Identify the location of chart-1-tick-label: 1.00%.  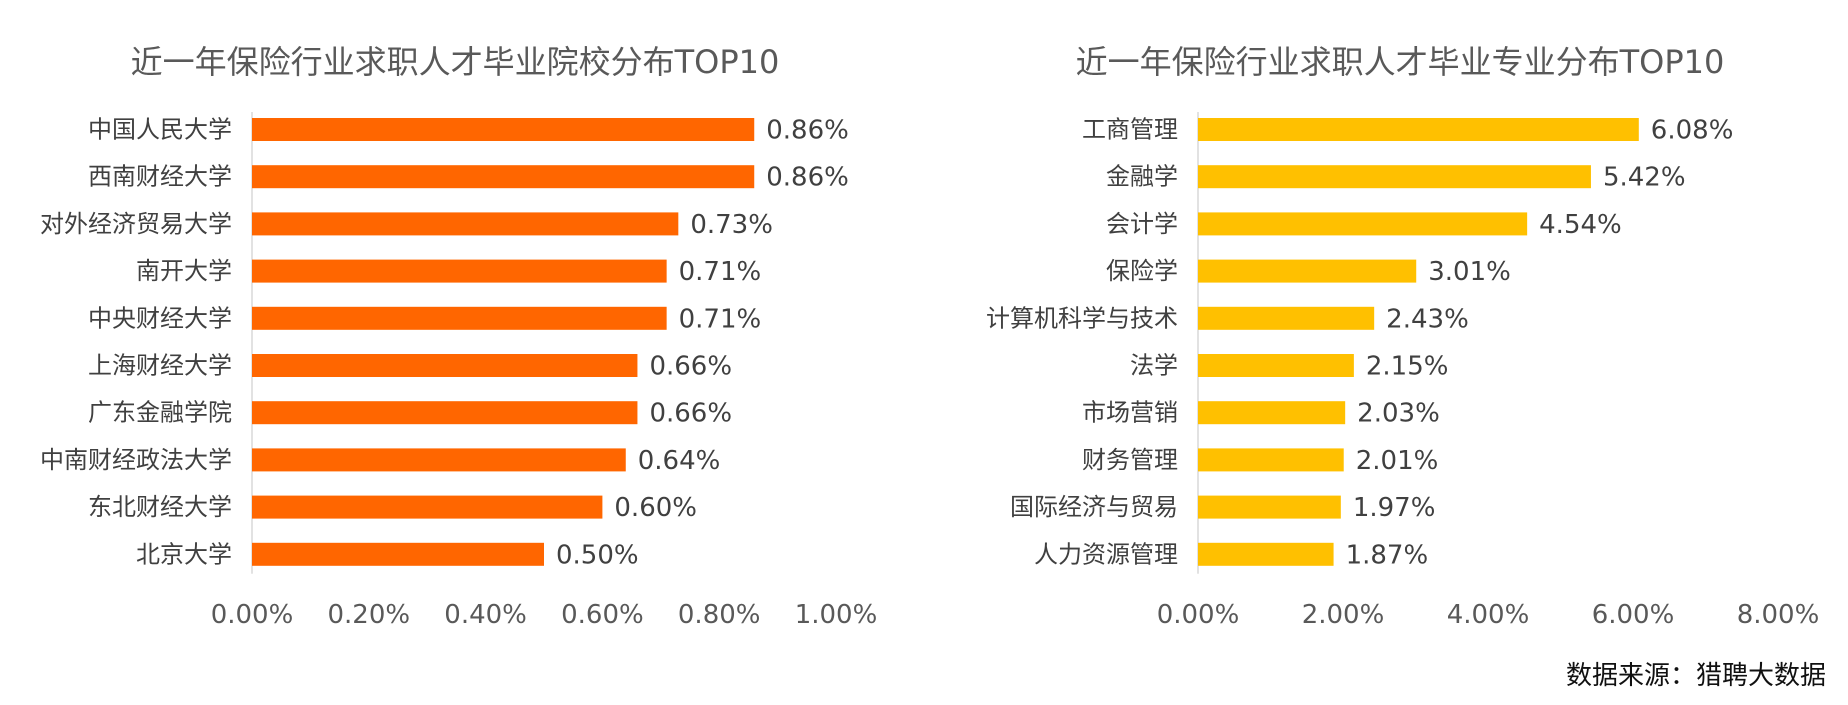
(836, 615).